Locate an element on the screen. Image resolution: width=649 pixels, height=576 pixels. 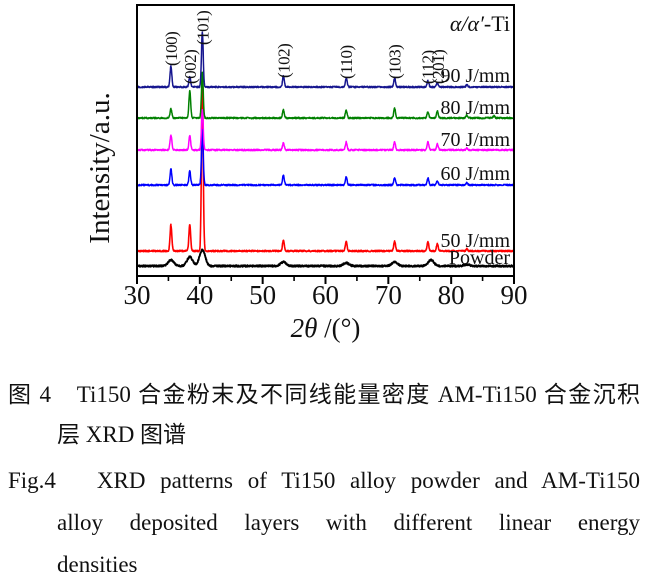
series-curve-60-j-mm is located at coordinates (325, 157).